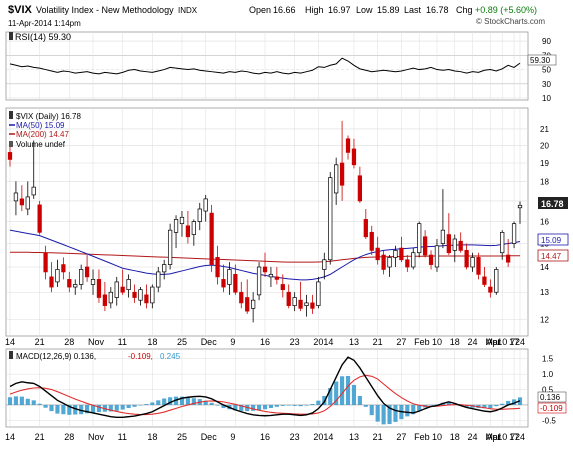 The image size is (573, 453). What do you see at coordinates (546, 84) in the screenshot?
I see `rsi-tick-label: 30` at bounding box center [546, 84].